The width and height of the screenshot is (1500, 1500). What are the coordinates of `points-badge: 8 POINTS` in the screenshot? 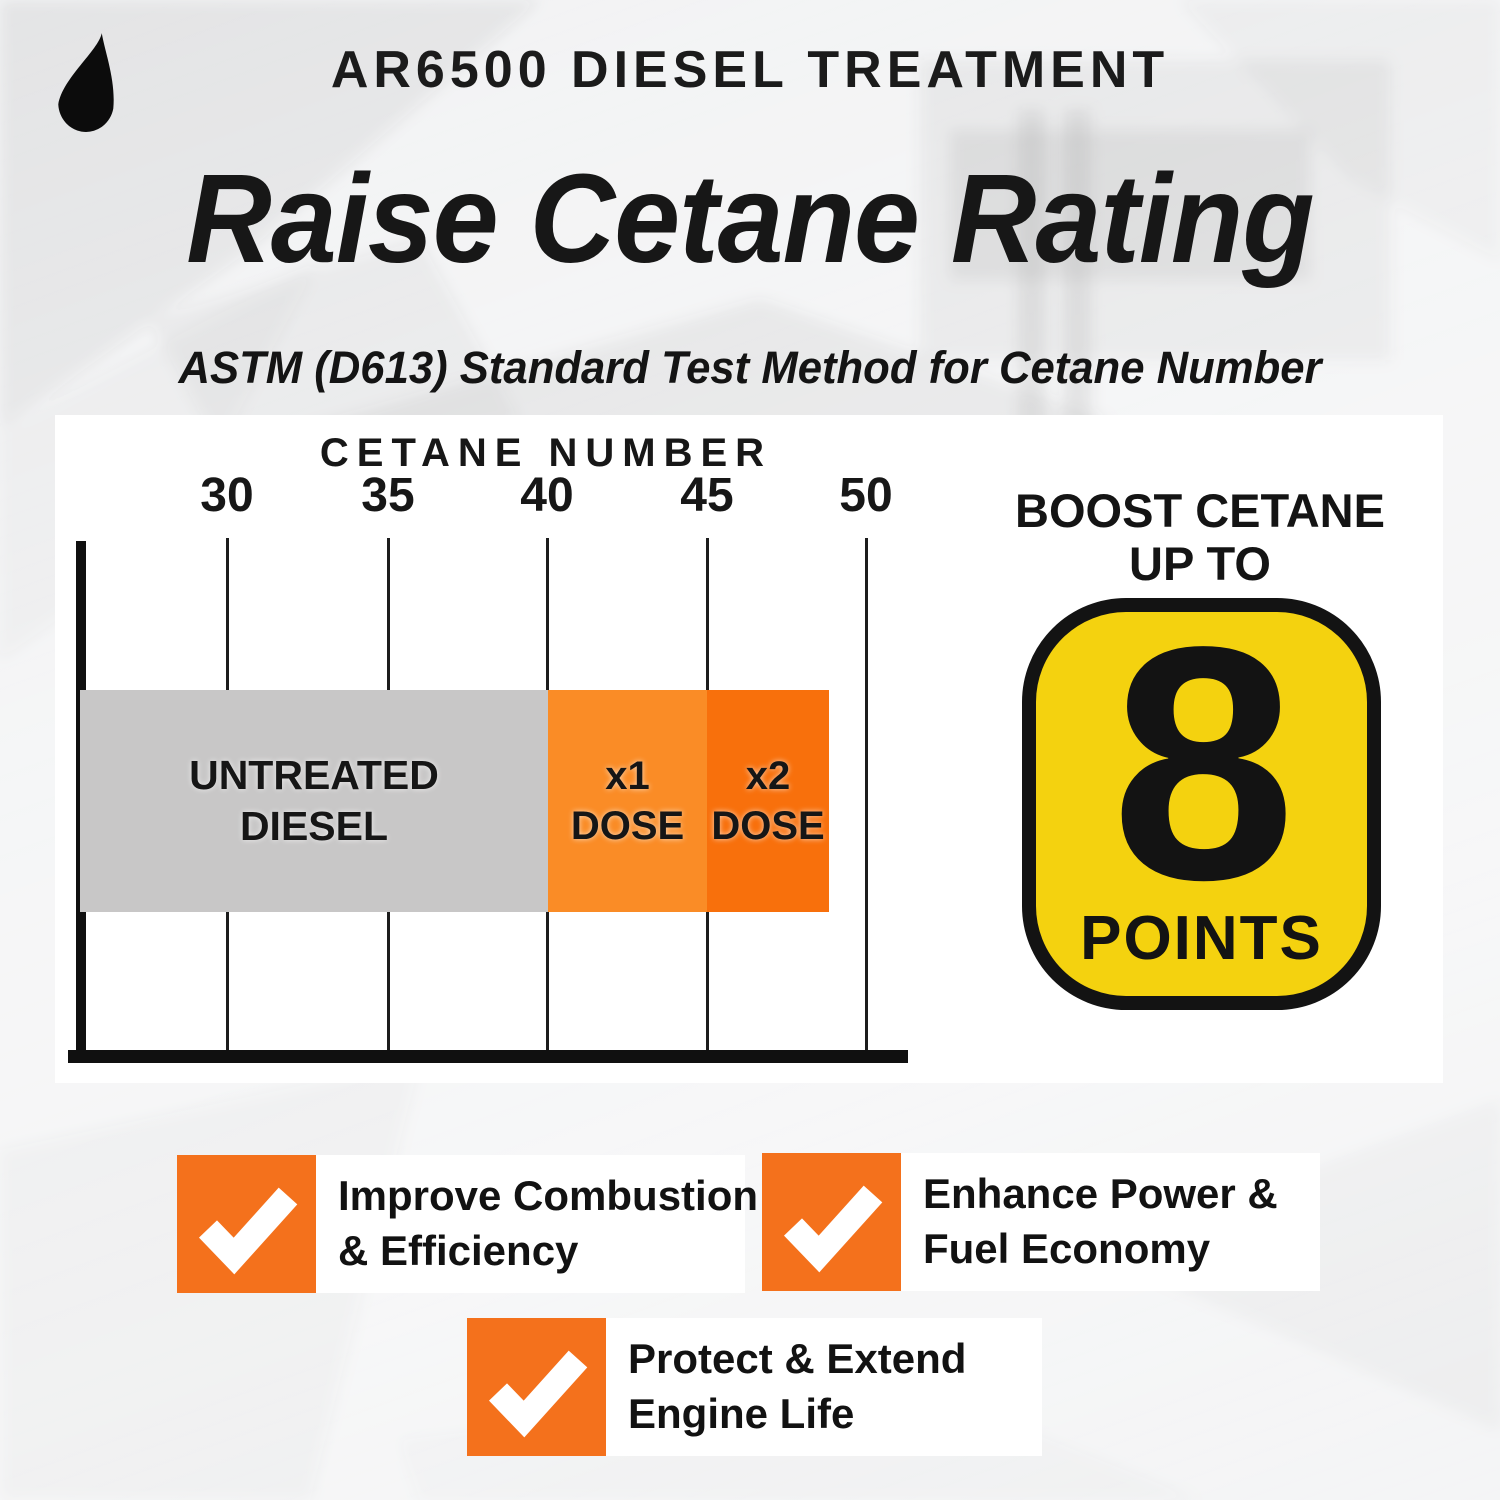 It's located at (1201, 804).